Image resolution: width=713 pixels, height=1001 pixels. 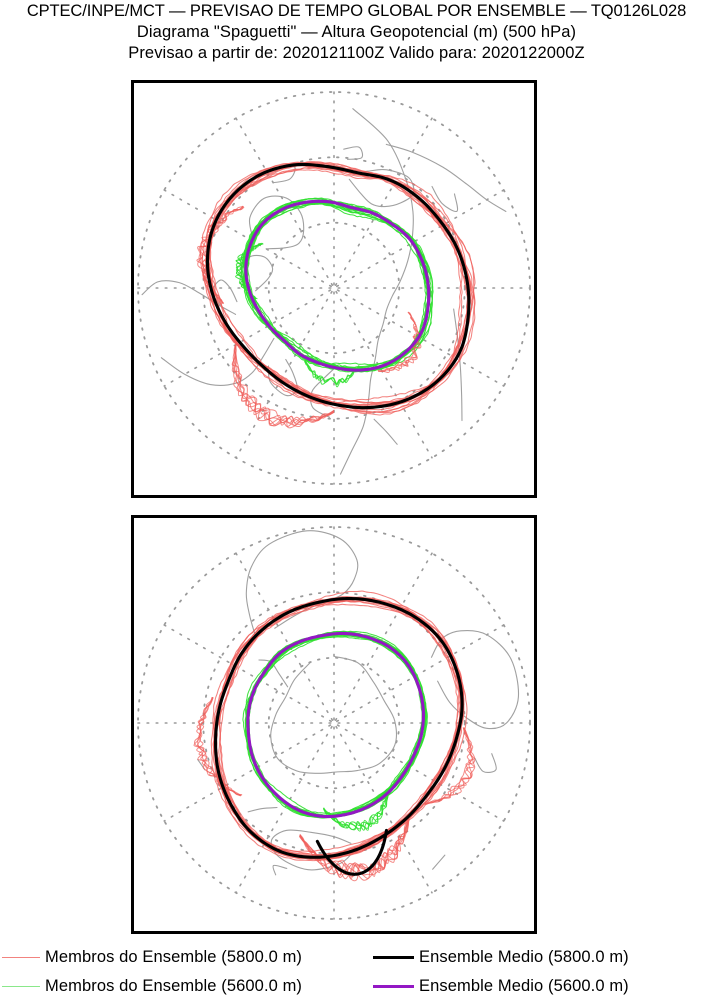 I want to click on legend-entry-mean-5800: Ensemble Medio (5800.0 m), so click(x=501, y=957).